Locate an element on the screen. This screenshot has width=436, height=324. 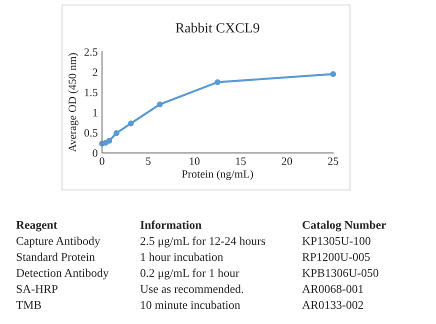
x-tick-label: 0 is located at coordinates (102, 161).